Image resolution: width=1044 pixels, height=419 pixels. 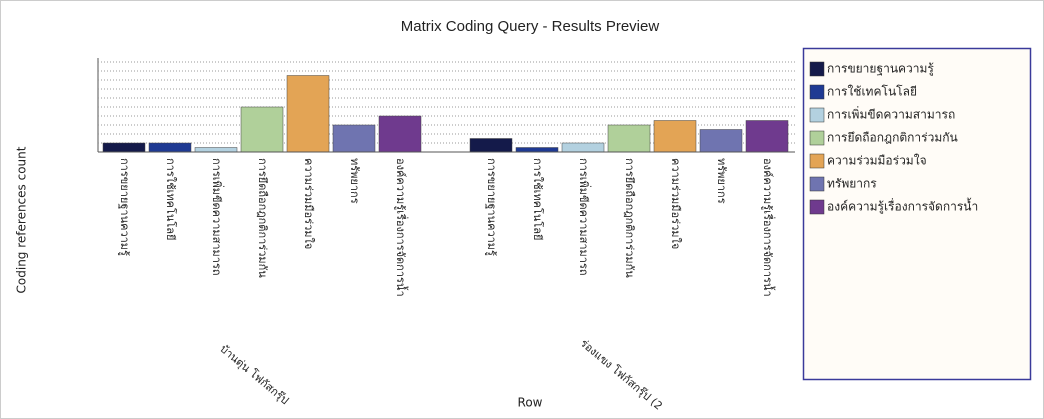 What do you see at coordinates (902, 206) in the screenshot?
I see `legend-label: องค์ความรู้เรื่องการจัดการน้ำ` at bounding box center [902, 206].